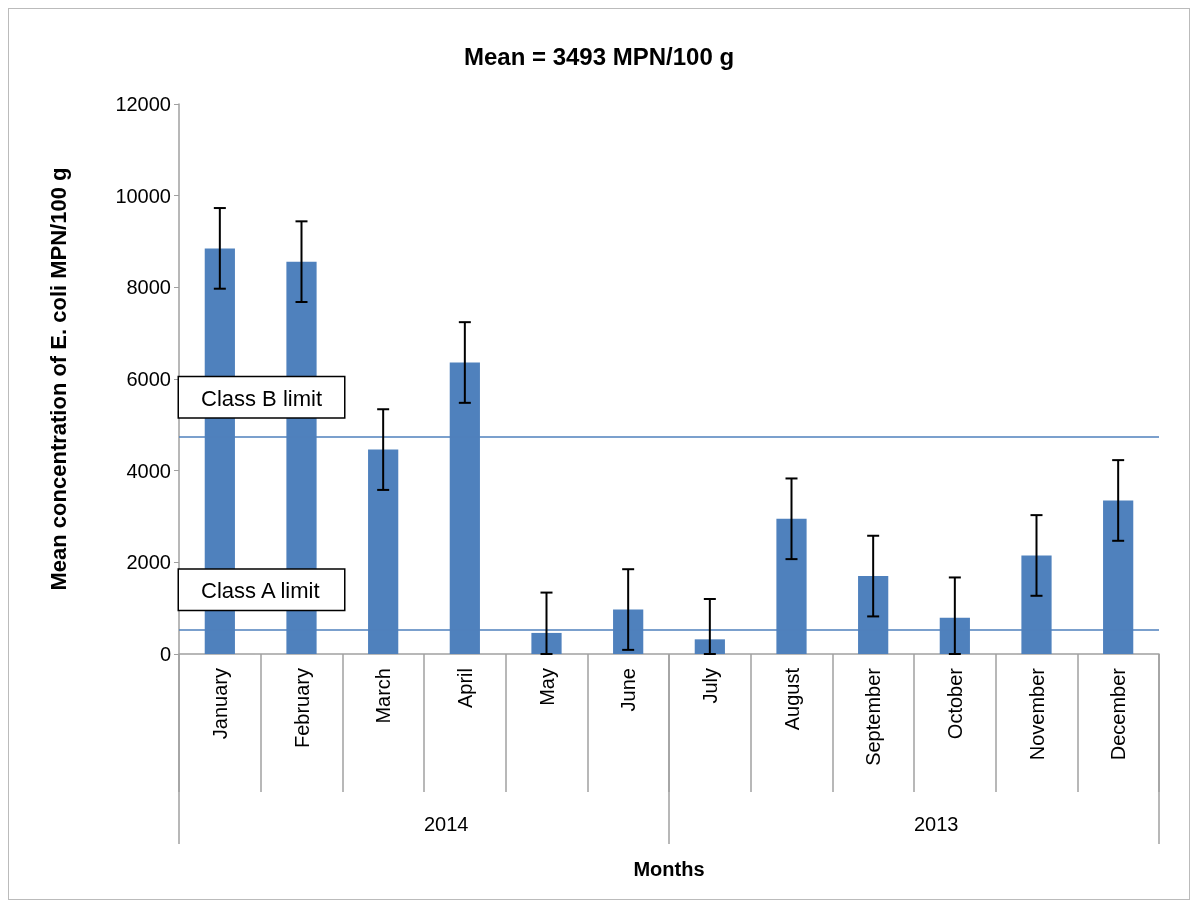 The height and width of the screenshot is (909, 1197). What do you see at coordinates (219, 704) in the screenshot?
I see `x-tick-label: January` at bounding box center [219, 704].